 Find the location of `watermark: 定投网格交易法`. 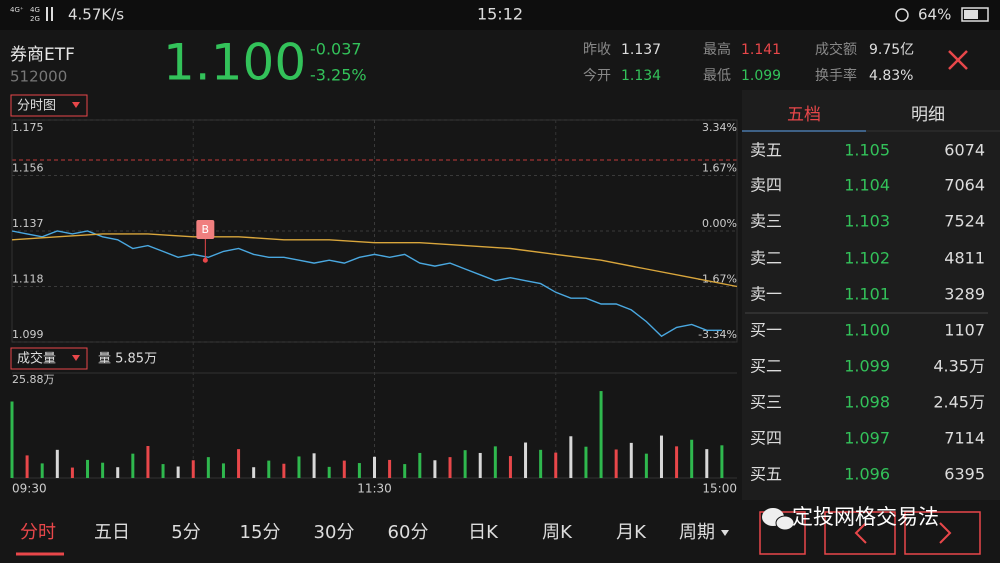

watermark: 定投网格交易法 is located at coordinates (865, 517).